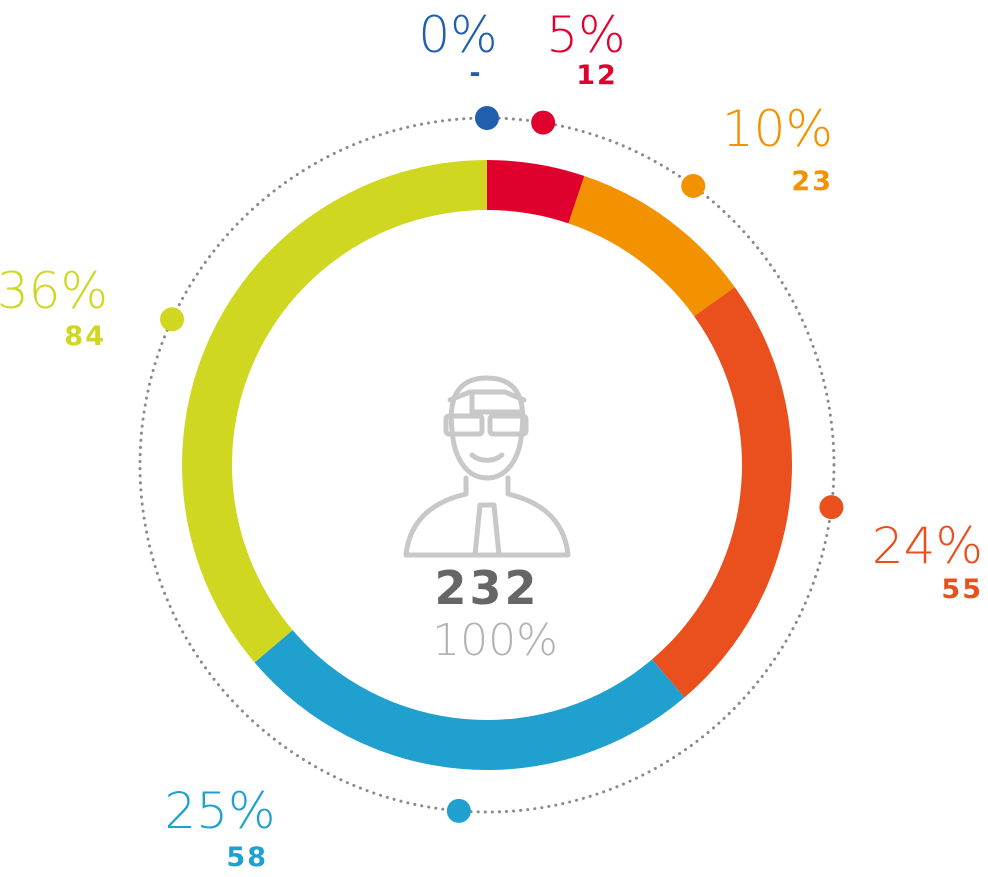 The image size is (988, 877). What do you see at coordinates (457, 35) in the screenshot?
I see `percentage-label: 0%` at bounding box center [457, 35].